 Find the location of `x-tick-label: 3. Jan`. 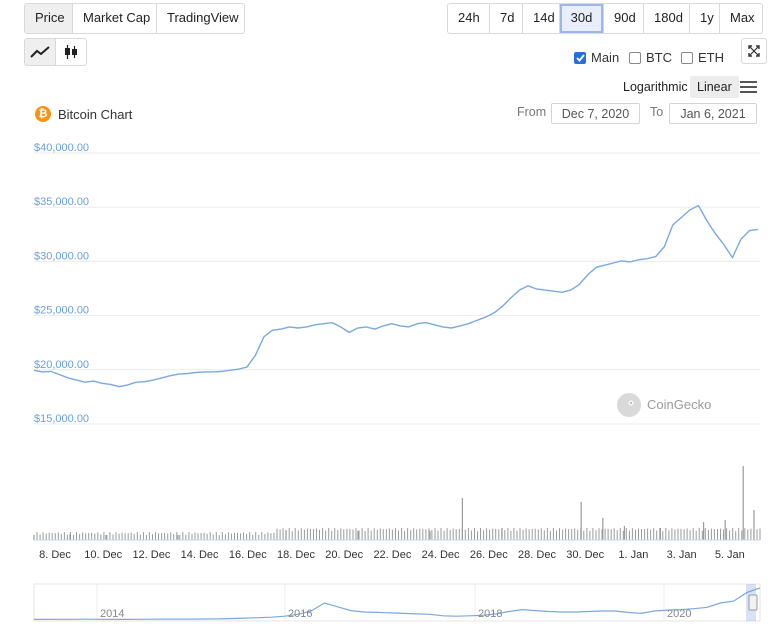

x-tick-label: 3. Jan is located at coordinates (682, 555).